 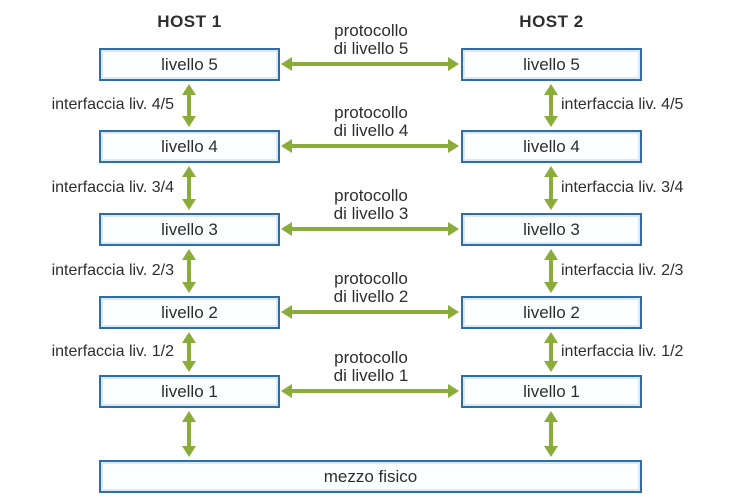 What do you see at coordinates (371, 48) in the screenshot?
I see `protocol-label-line2: di livello 5` at bounding box center [371, 48].